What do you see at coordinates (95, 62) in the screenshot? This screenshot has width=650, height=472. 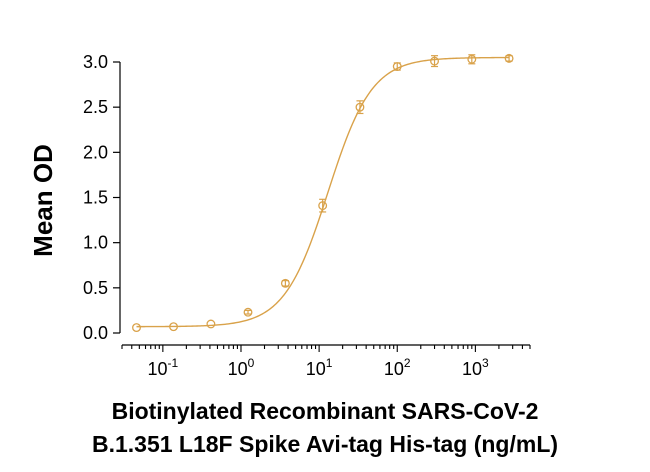 I see `y-tick-label: 3.0` at bounding box center [95, 62].